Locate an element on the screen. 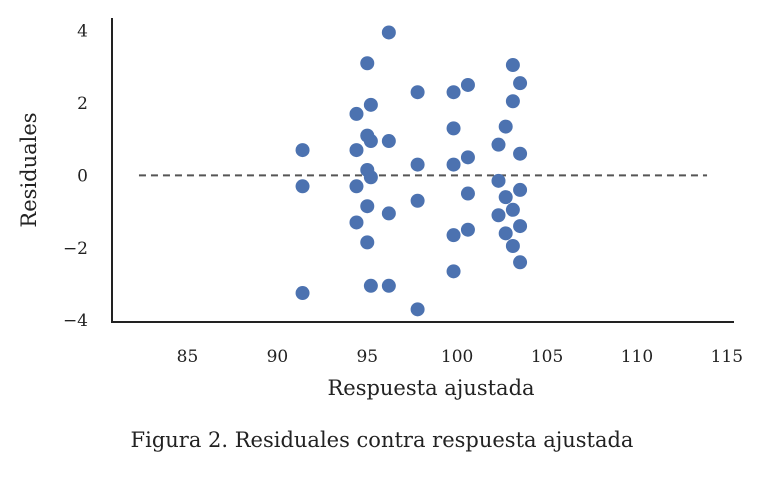 Image resolution: width=764 pixels, height=479 pixels. x-tick-label: 115 is located at coordinates (727, 357).